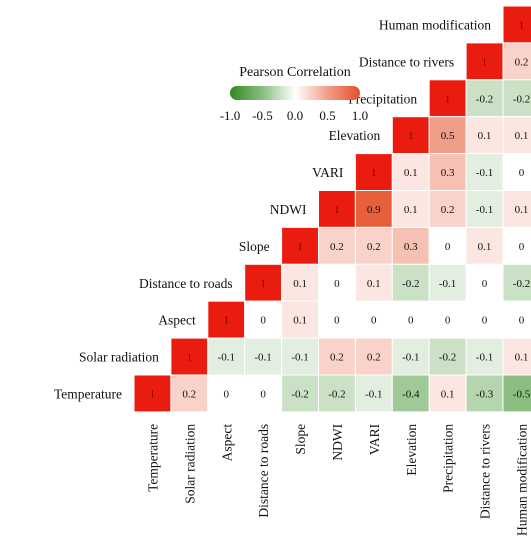  I want to click on cell-value: 0.5, so click(448, 136).